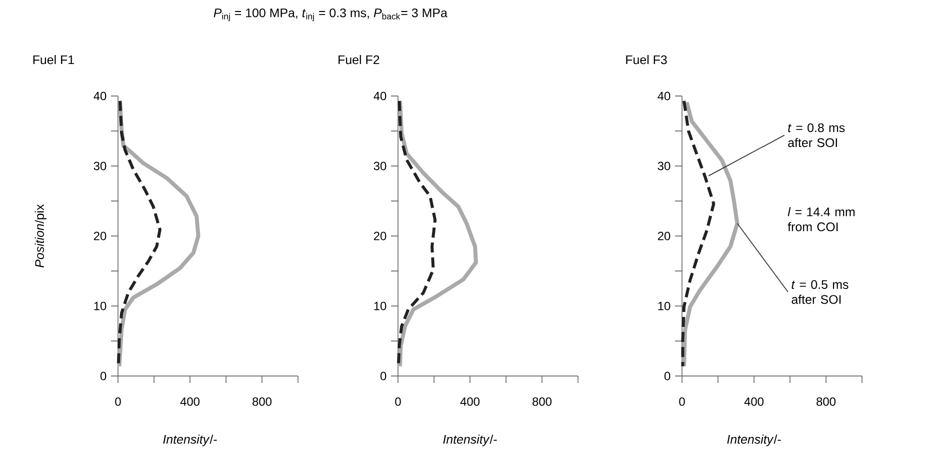  I want to click on chart-title: Fuel F2, so click(359, 59).